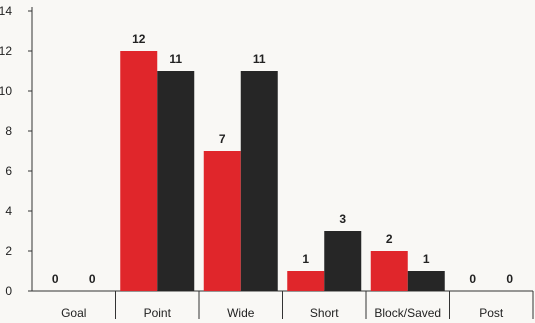  I want to click on bar-value-label: 12, so click(139, 39).